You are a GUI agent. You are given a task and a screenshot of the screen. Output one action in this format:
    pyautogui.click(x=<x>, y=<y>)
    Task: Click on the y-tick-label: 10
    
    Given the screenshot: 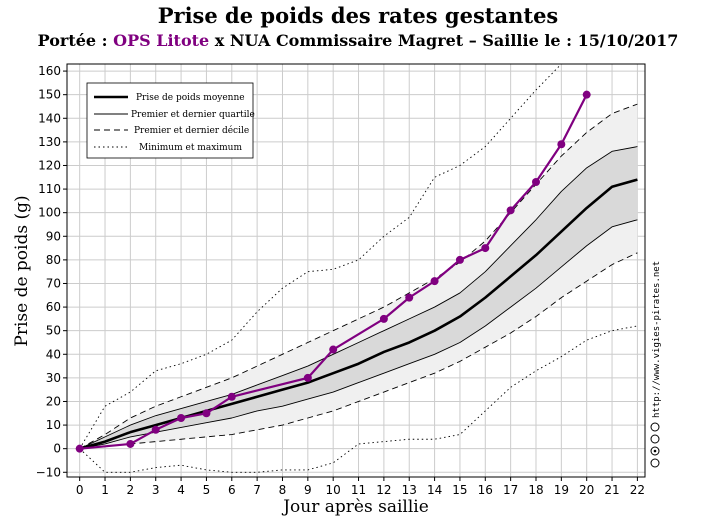 What is the action you would take?
    pyautogui.click(x=53, y=425)
    